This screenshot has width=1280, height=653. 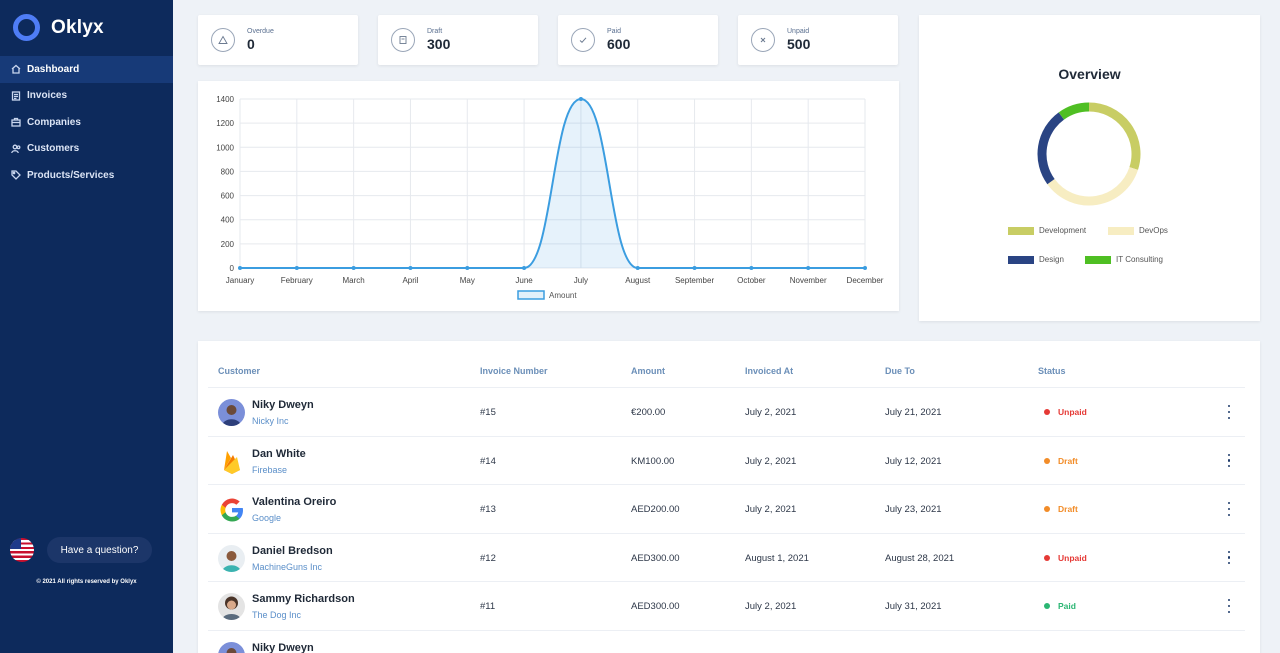 What do you see at coordinates (1065, 412) in the screenshot?
I see `status-badge: Unpaid` at bounding box center [1065, 412].